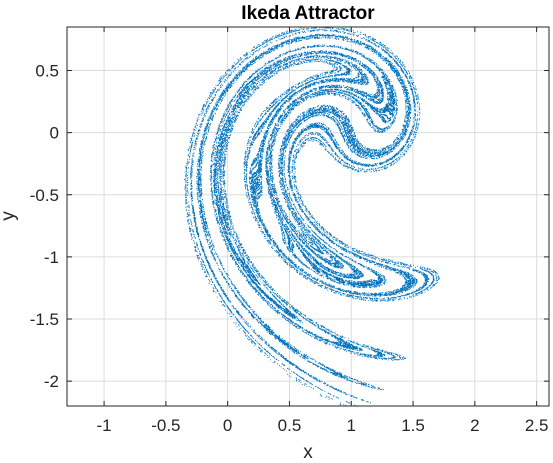 The width and height of the screenshot is (553, 463). What do you see at coordinates (351, 425) in the screenshot?
I see `x-tick-label: 1` at bounding box center [351, 425].